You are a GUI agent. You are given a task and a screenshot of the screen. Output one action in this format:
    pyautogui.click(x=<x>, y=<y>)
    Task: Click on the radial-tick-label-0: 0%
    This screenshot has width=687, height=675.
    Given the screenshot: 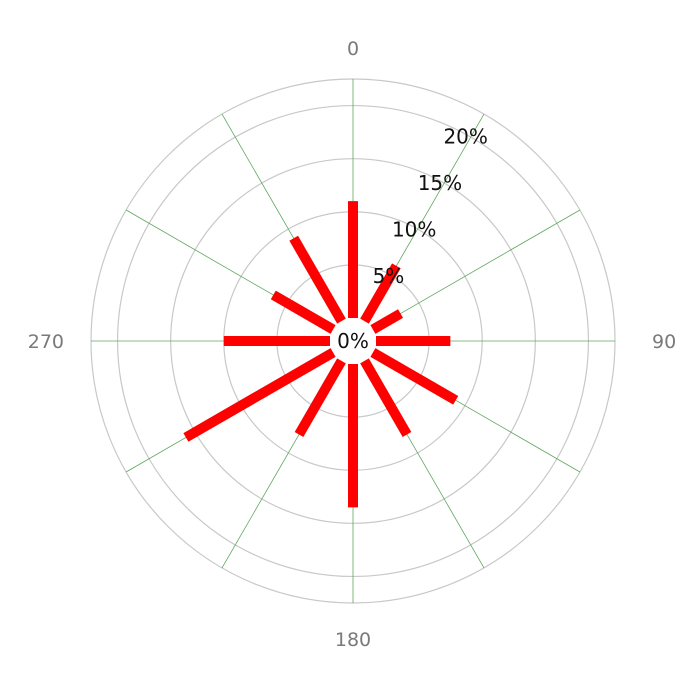 What is the action you would take?
    pyautogui.click(x=353, y=341)
    